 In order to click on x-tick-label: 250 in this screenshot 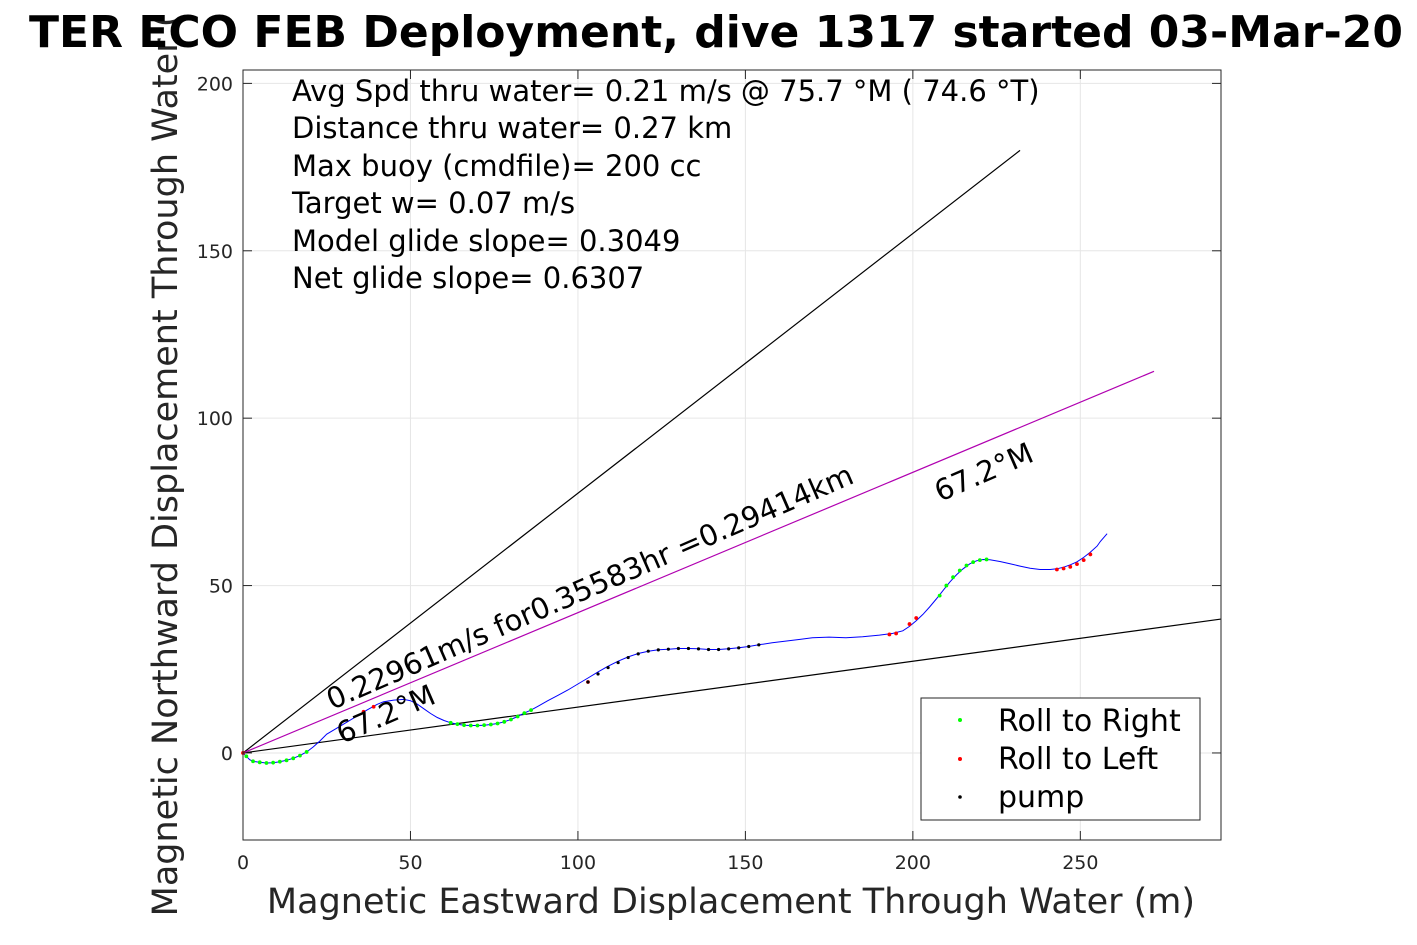, I will do `click(1080, 863)`.